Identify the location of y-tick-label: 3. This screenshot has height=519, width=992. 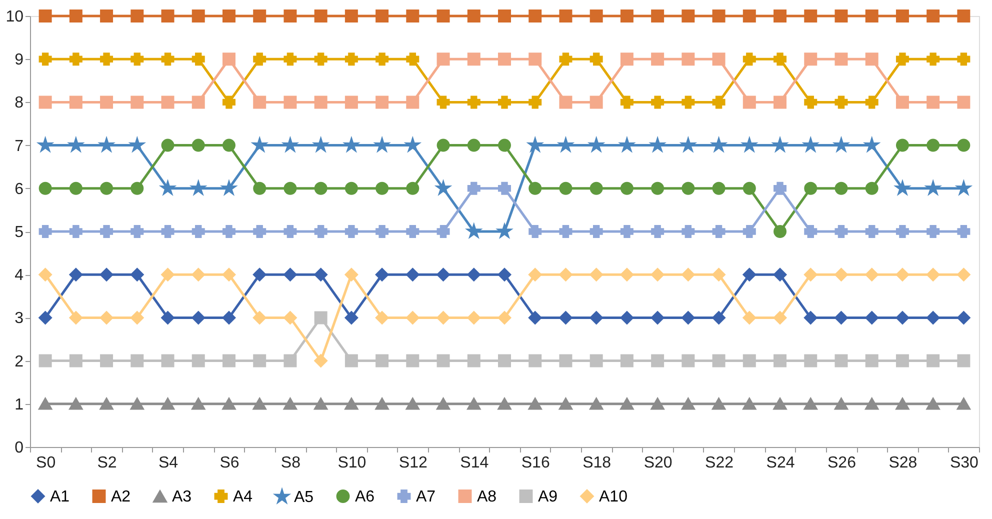
(19, 319).